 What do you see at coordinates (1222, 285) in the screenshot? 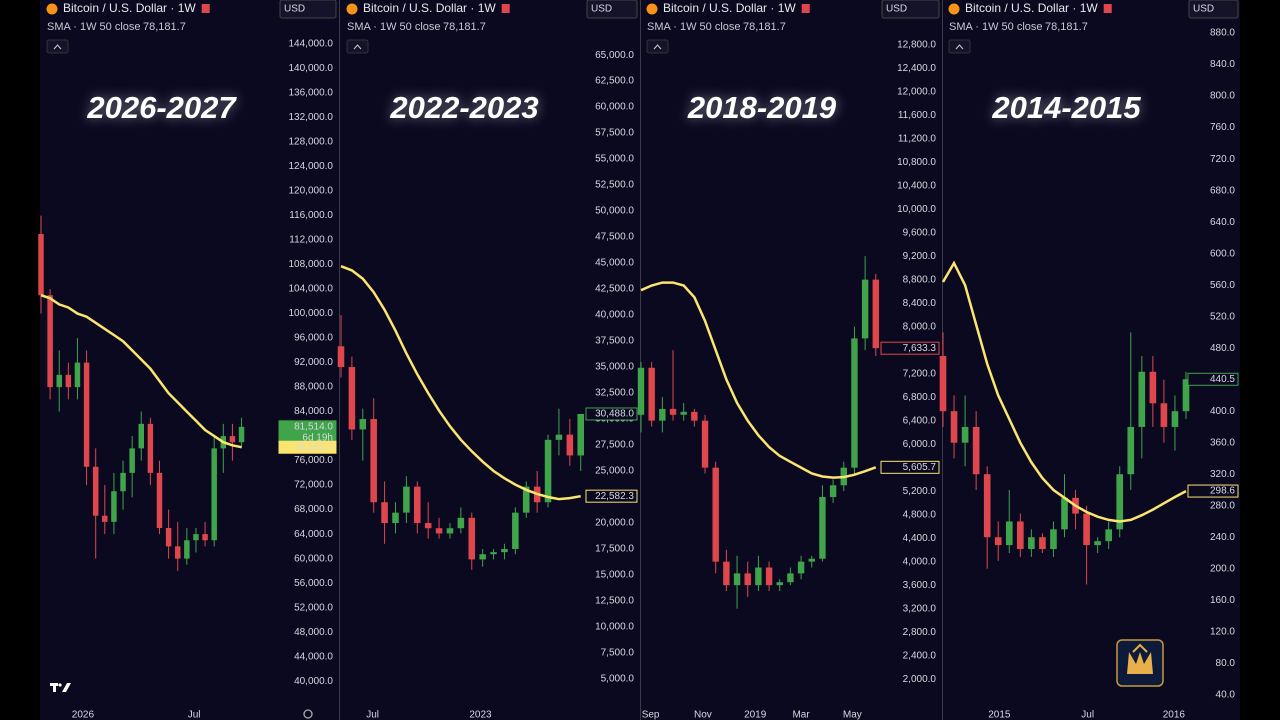
I see `y-tick-label: 560.0` at bounding box center [1222, 285].